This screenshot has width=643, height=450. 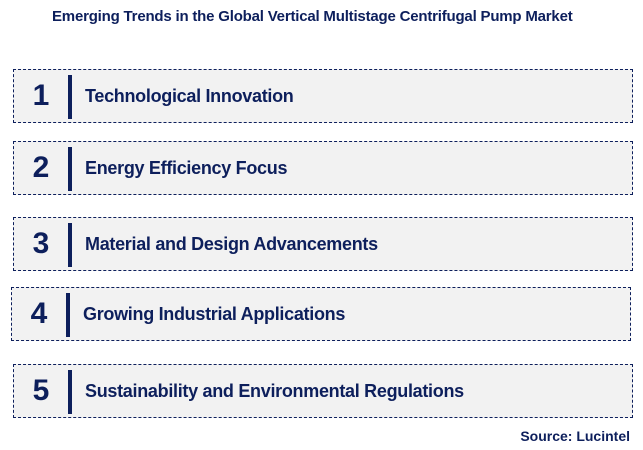 I want to click on trend-number: 3, so click(x=41, y=243).